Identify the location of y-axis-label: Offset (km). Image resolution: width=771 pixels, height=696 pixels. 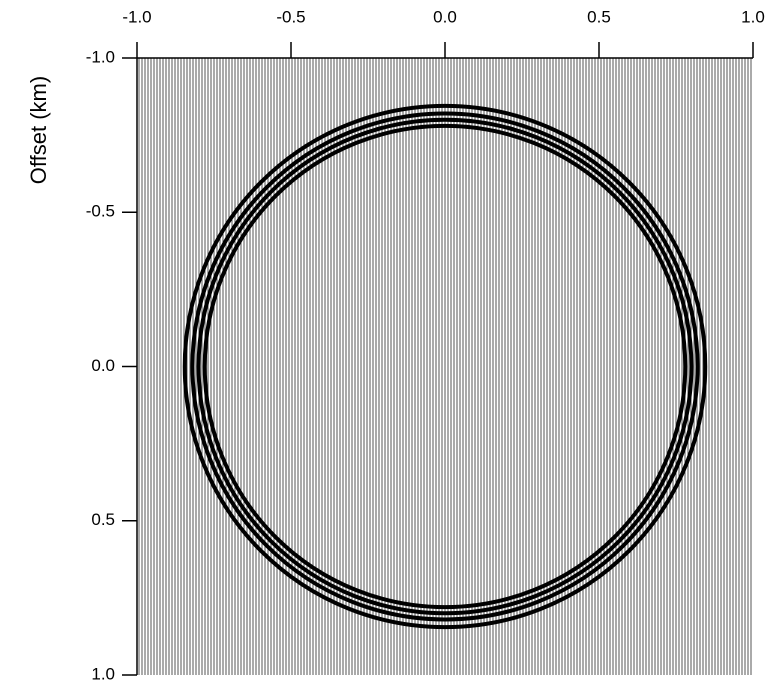
(38, 130).